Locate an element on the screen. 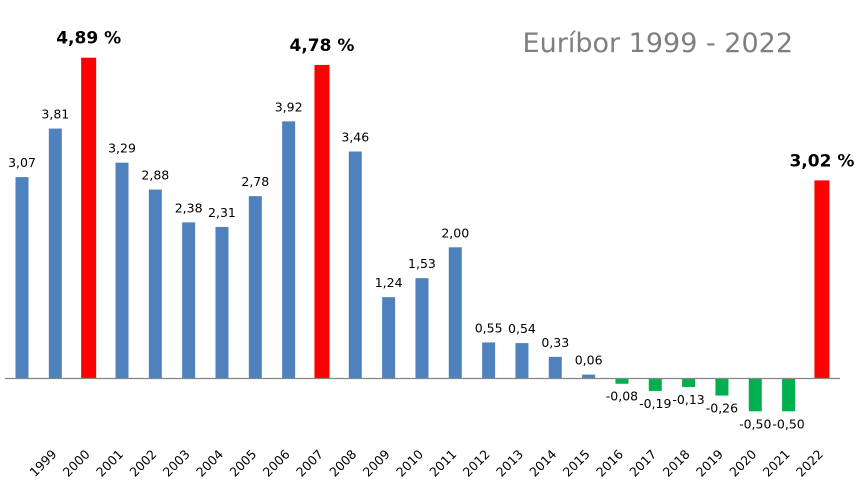 The image size is (857, 493). data-label: 3,02 % is located at coordinates (821, 161).